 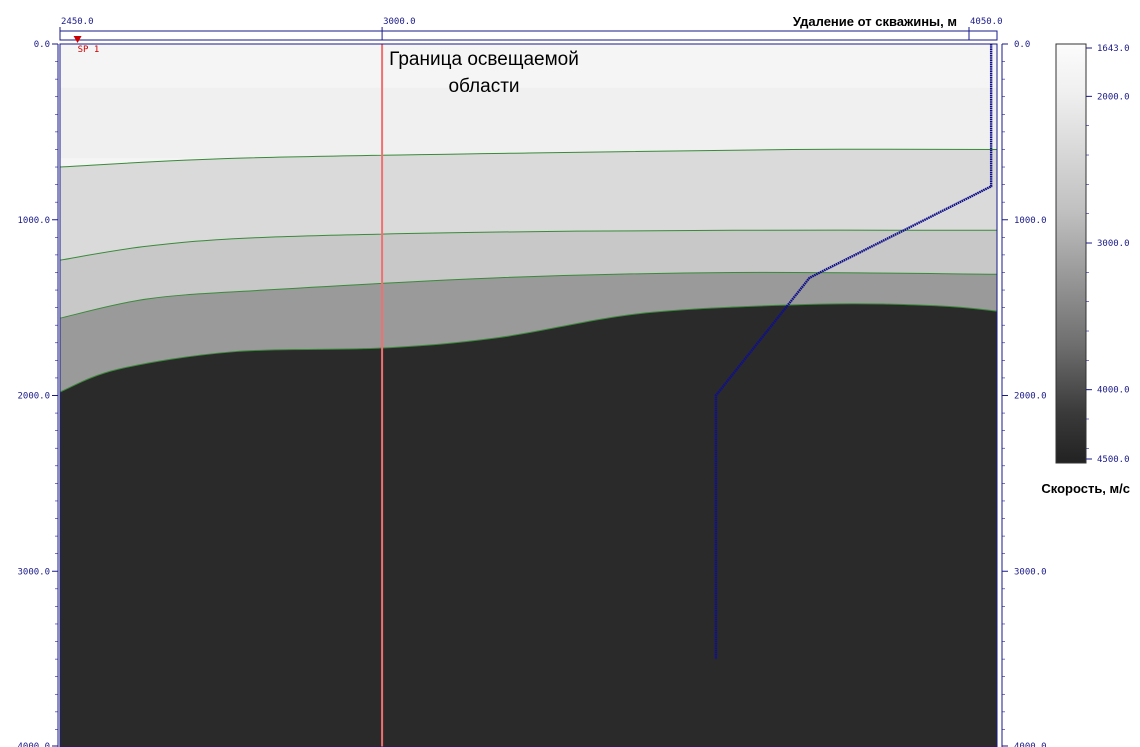 I want to click on colorbar-title: Скорость, м/с, so click(x=1085, y=488).